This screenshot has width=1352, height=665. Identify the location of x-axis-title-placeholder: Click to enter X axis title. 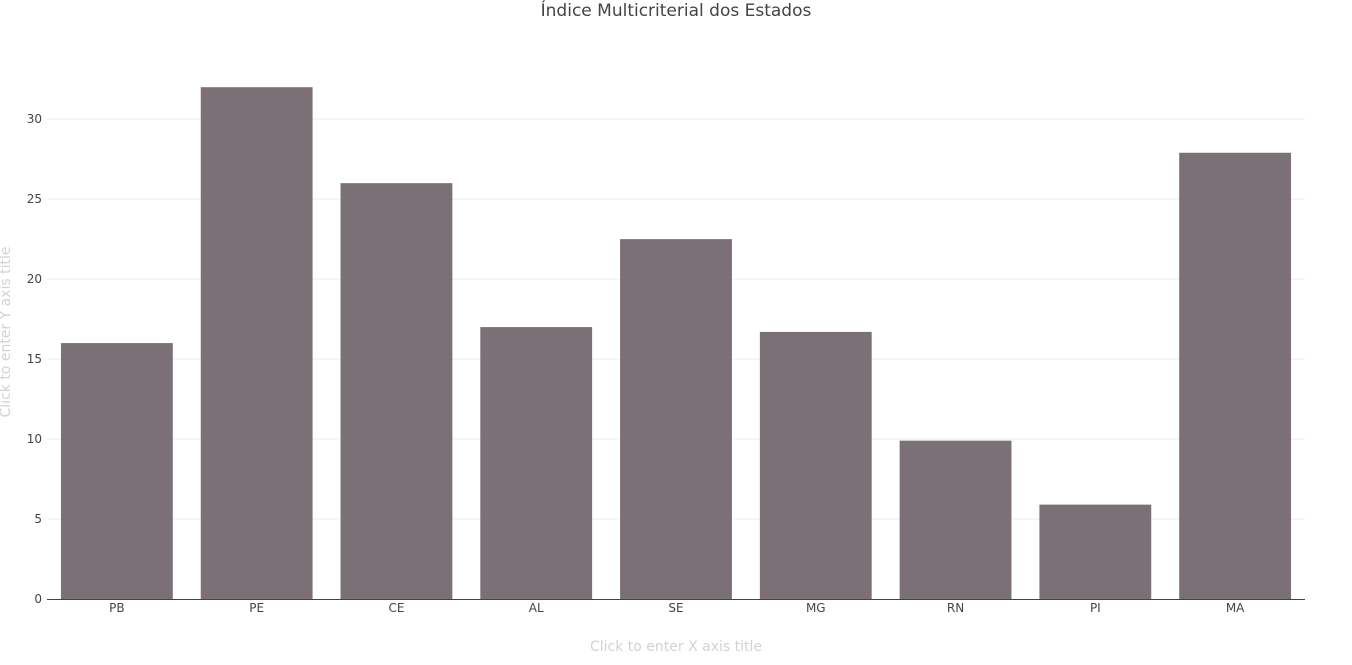
(676, 647).